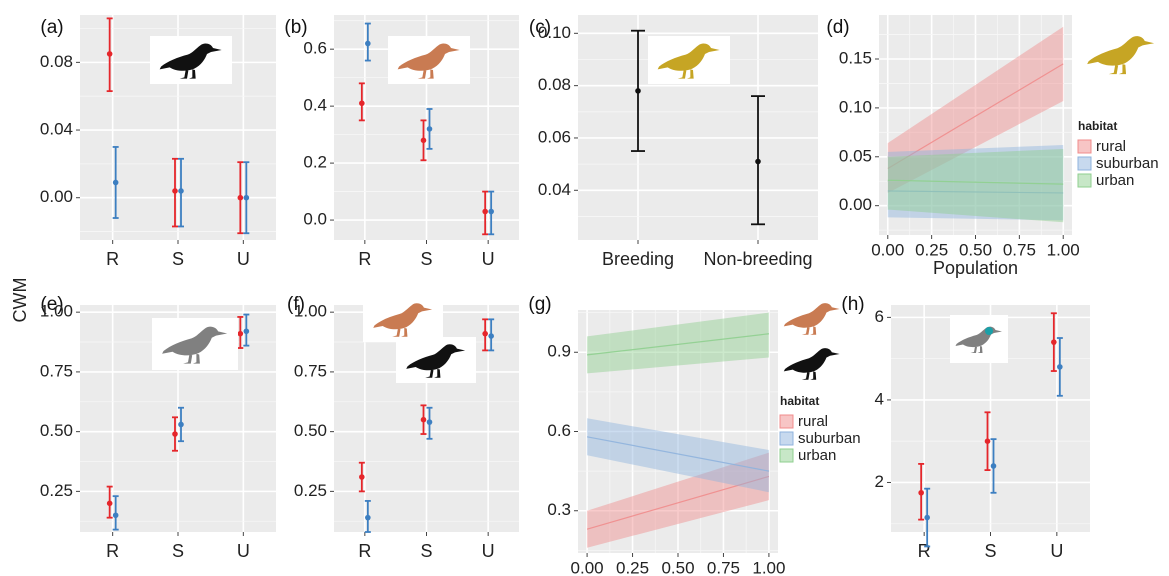 The width and height of the screenshot is (1169, 576). What do you see at coordinates (1097, 126) in the screenshot?
I see `legend-title: habitat` at bounding box center [1097, 126].